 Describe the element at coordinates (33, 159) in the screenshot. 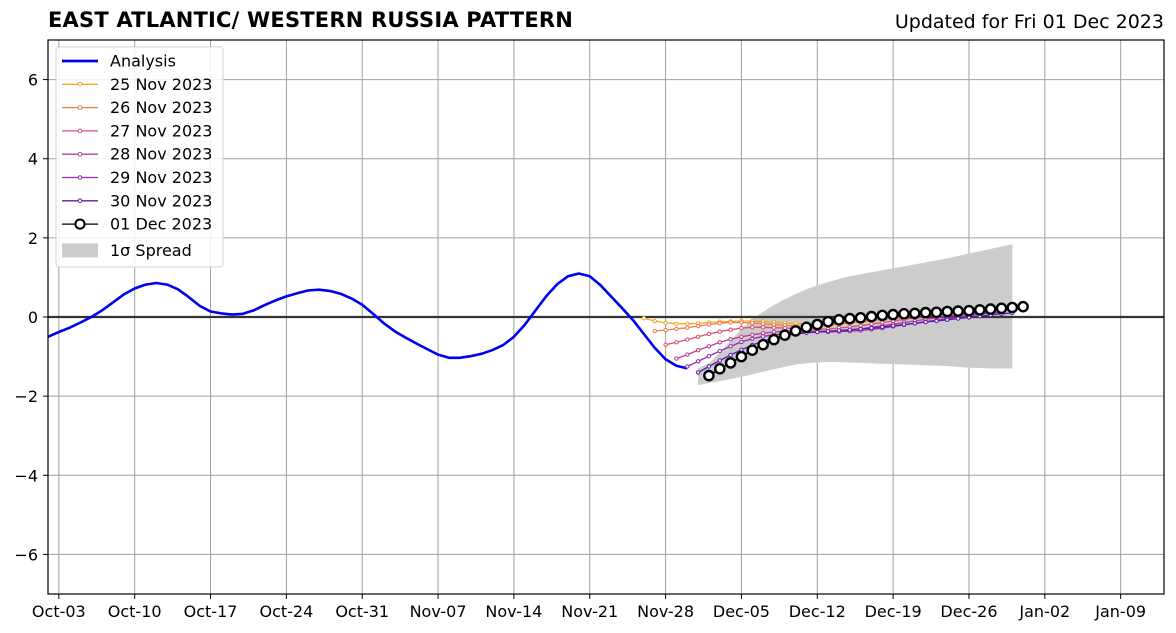

I see `y-tick-label: 4` at that location.